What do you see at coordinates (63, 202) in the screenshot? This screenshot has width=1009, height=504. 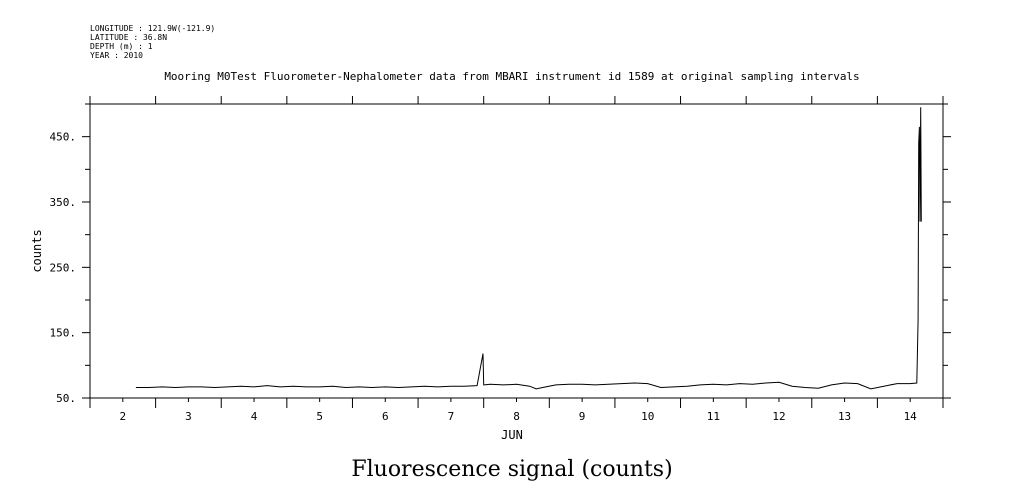 I see `y-tick-label: 350.` at bounding box center [63, 202].